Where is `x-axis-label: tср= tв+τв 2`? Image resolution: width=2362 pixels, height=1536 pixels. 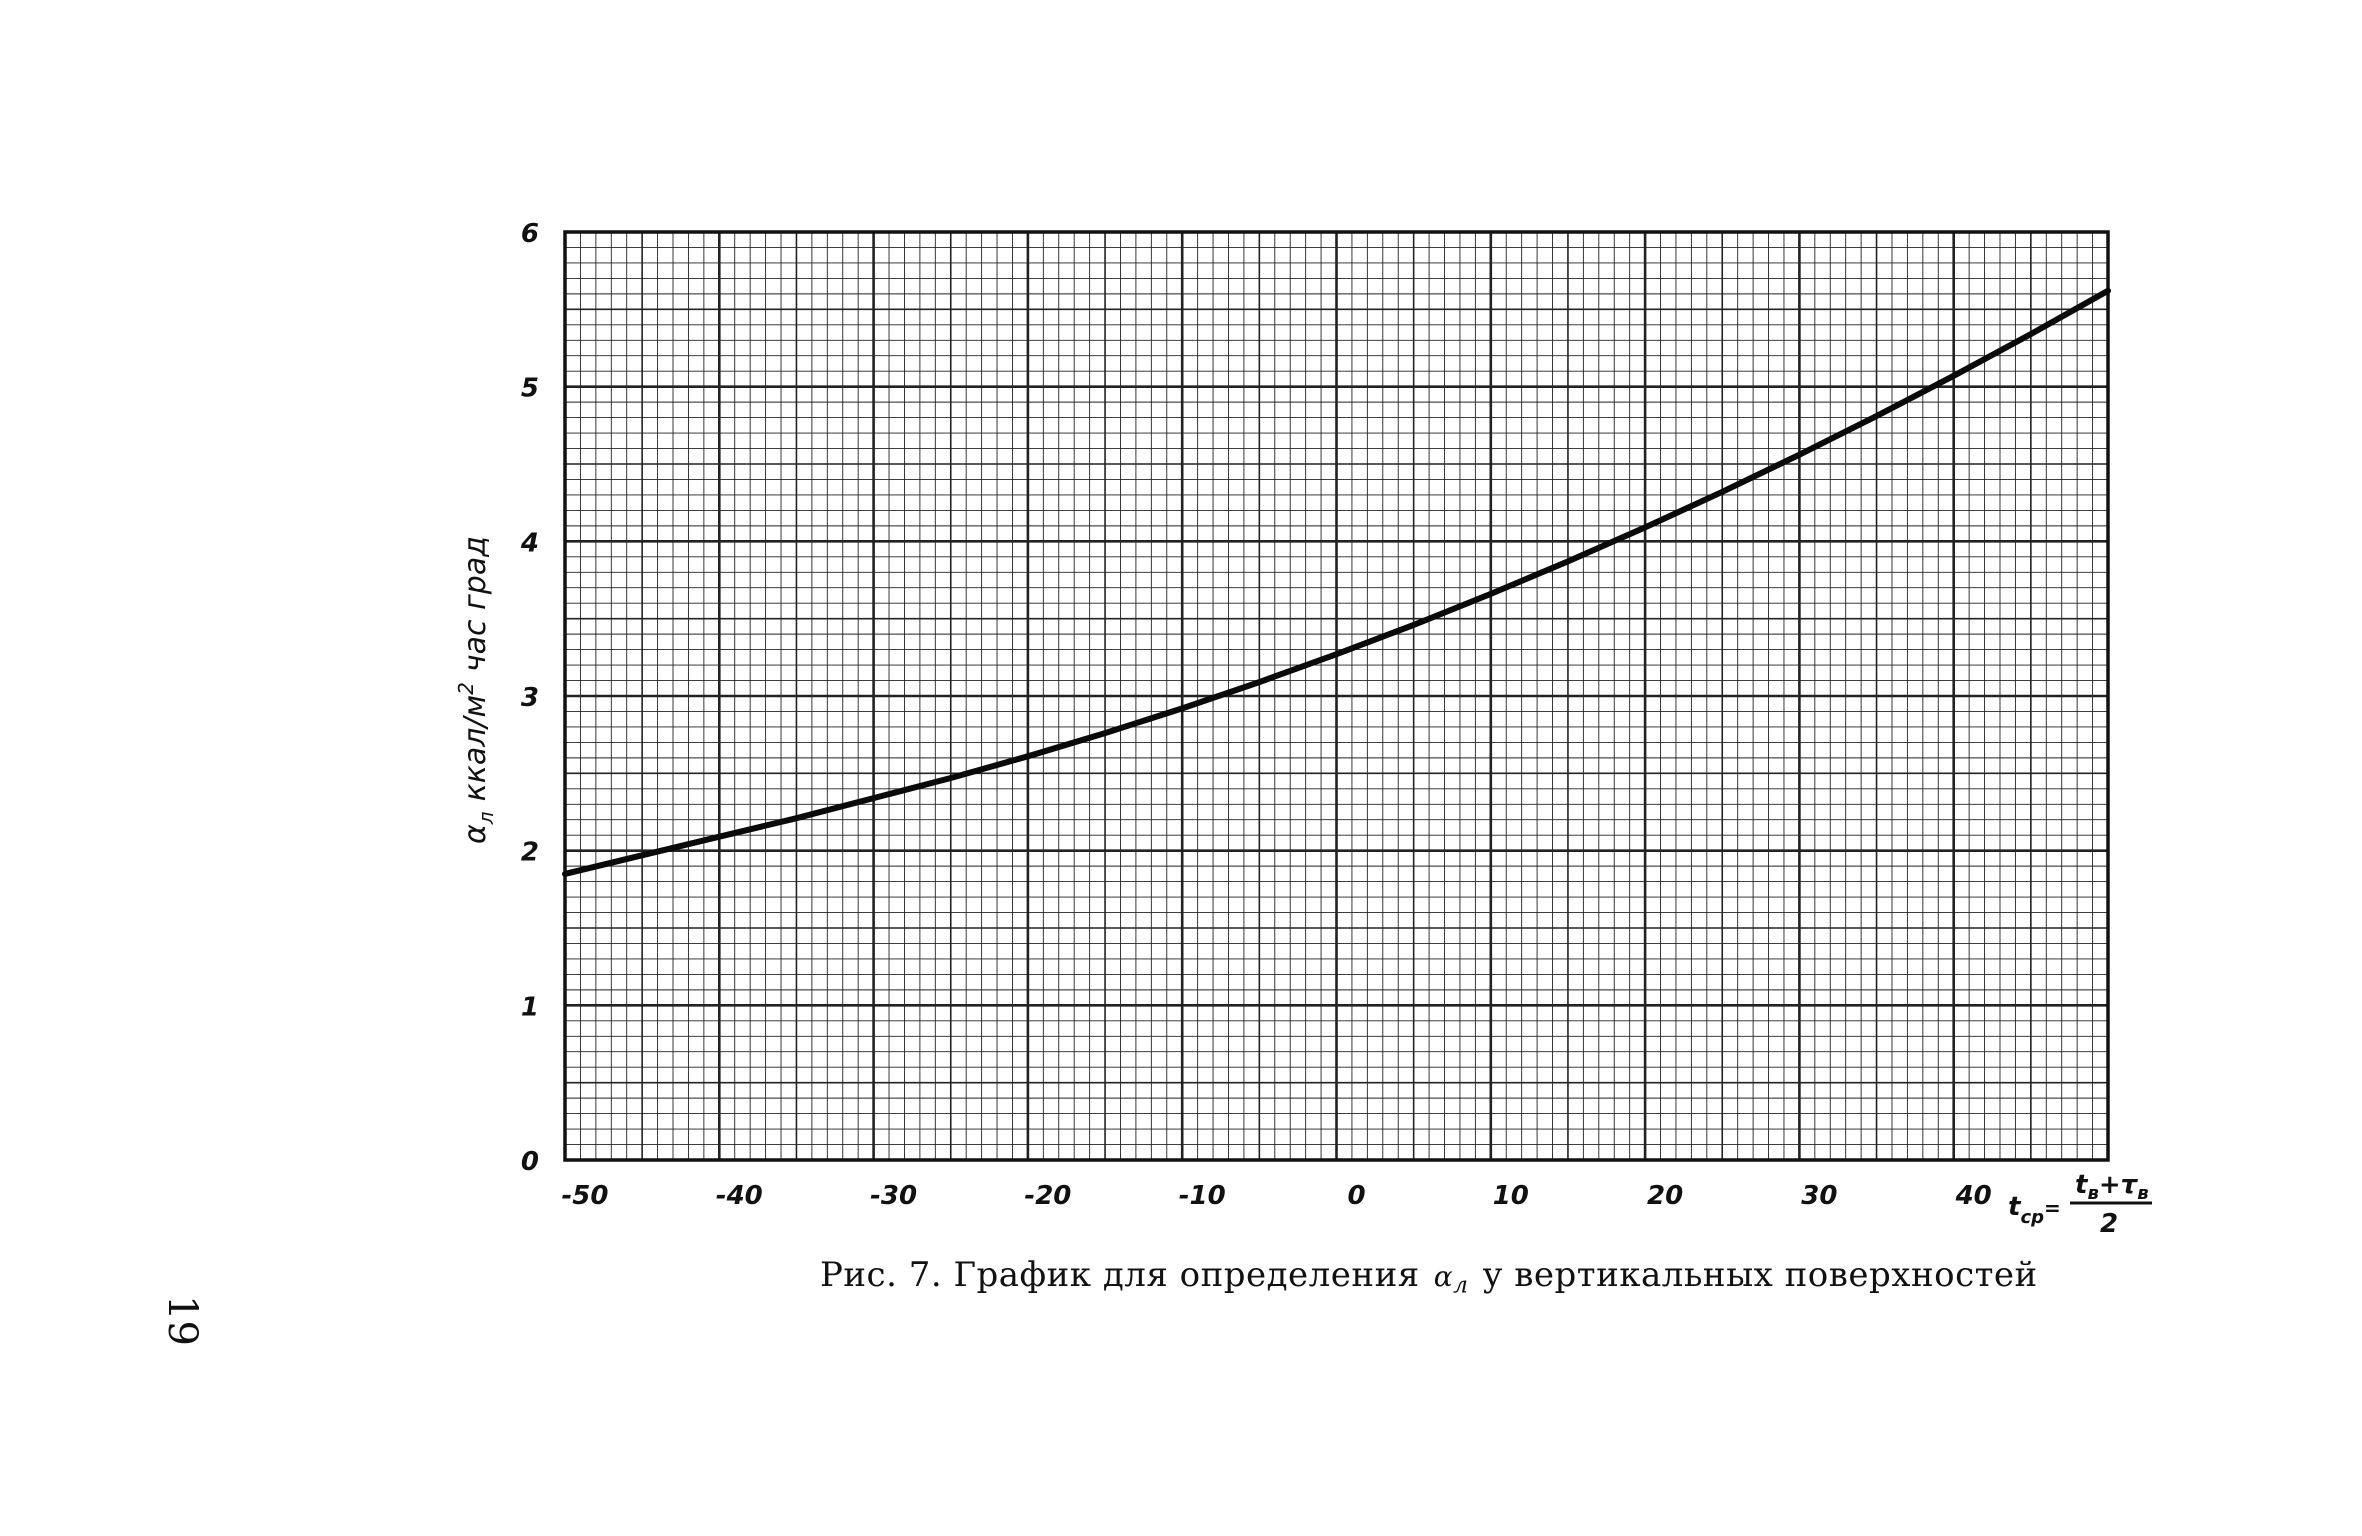
x-axis-label: tср= tв+τв 2 is located at coordinates (2080, 1204).